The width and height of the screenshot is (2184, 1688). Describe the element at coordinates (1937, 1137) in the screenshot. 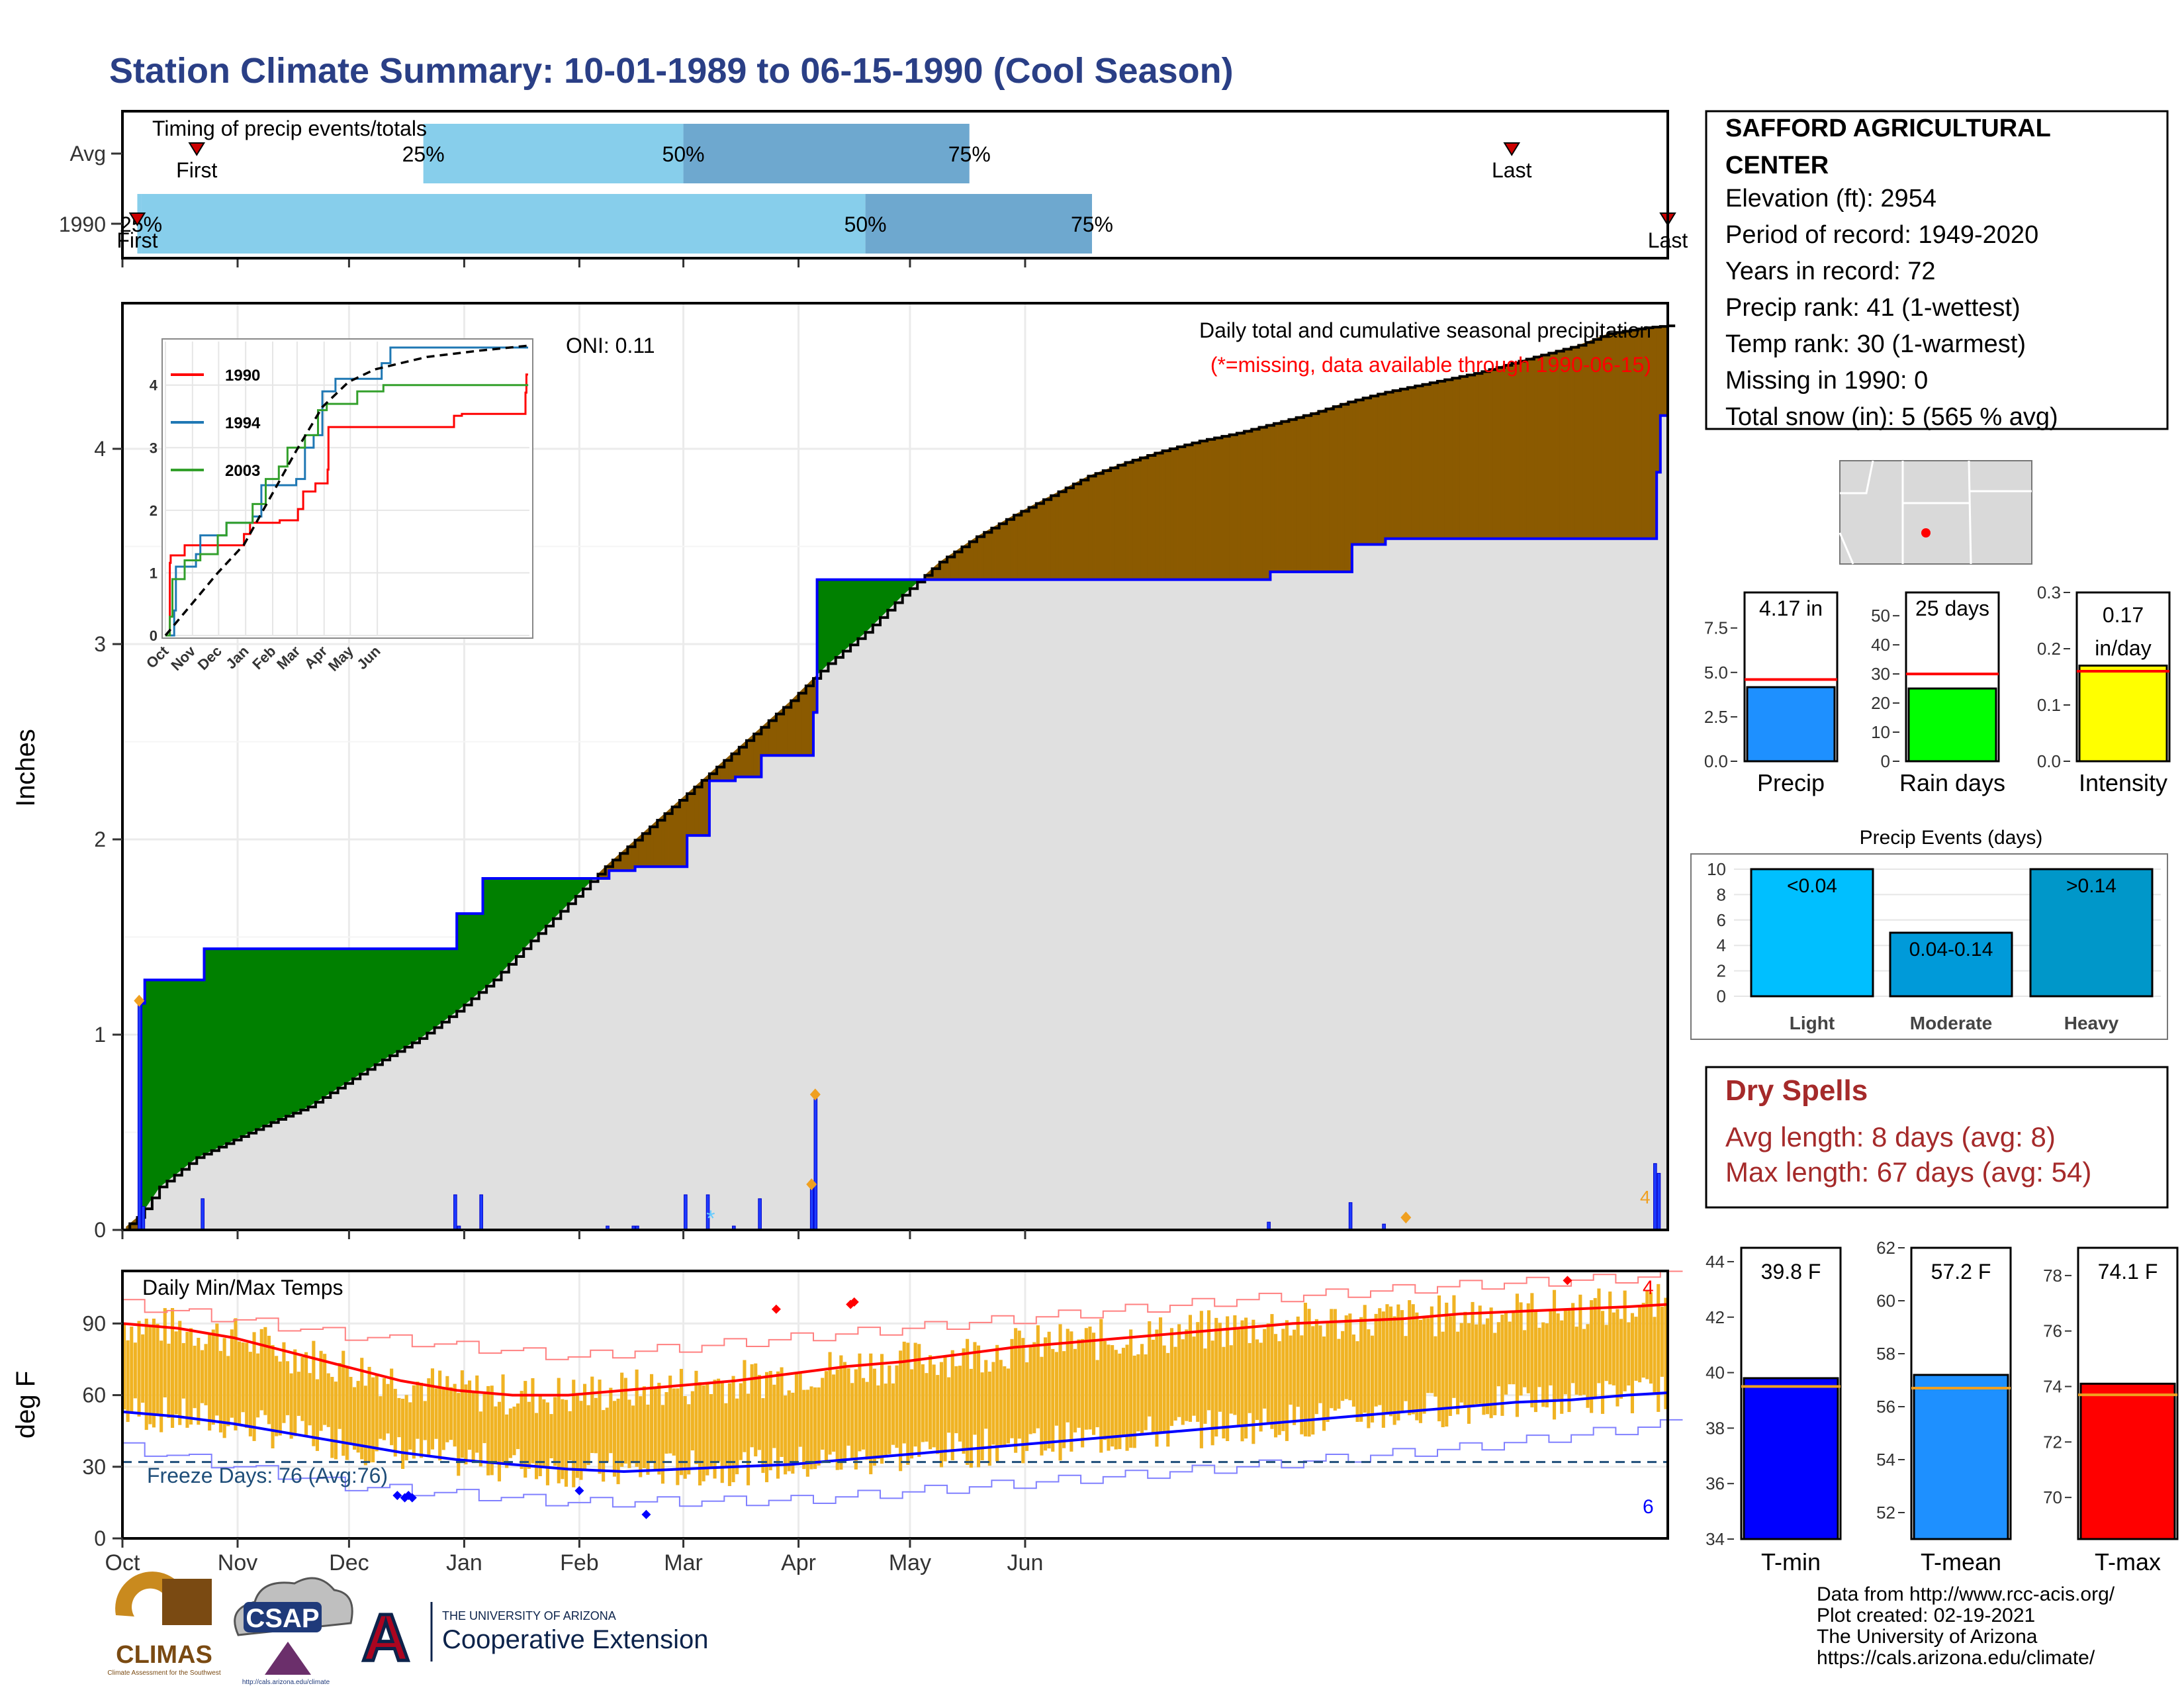

I see `dry-spells-frame` at that location.